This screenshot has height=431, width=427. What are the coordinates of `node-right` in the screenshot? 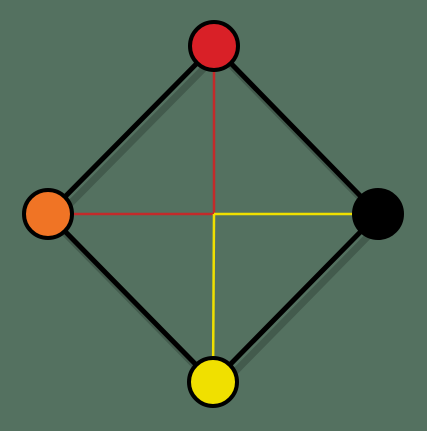 It's located at (378, 214).